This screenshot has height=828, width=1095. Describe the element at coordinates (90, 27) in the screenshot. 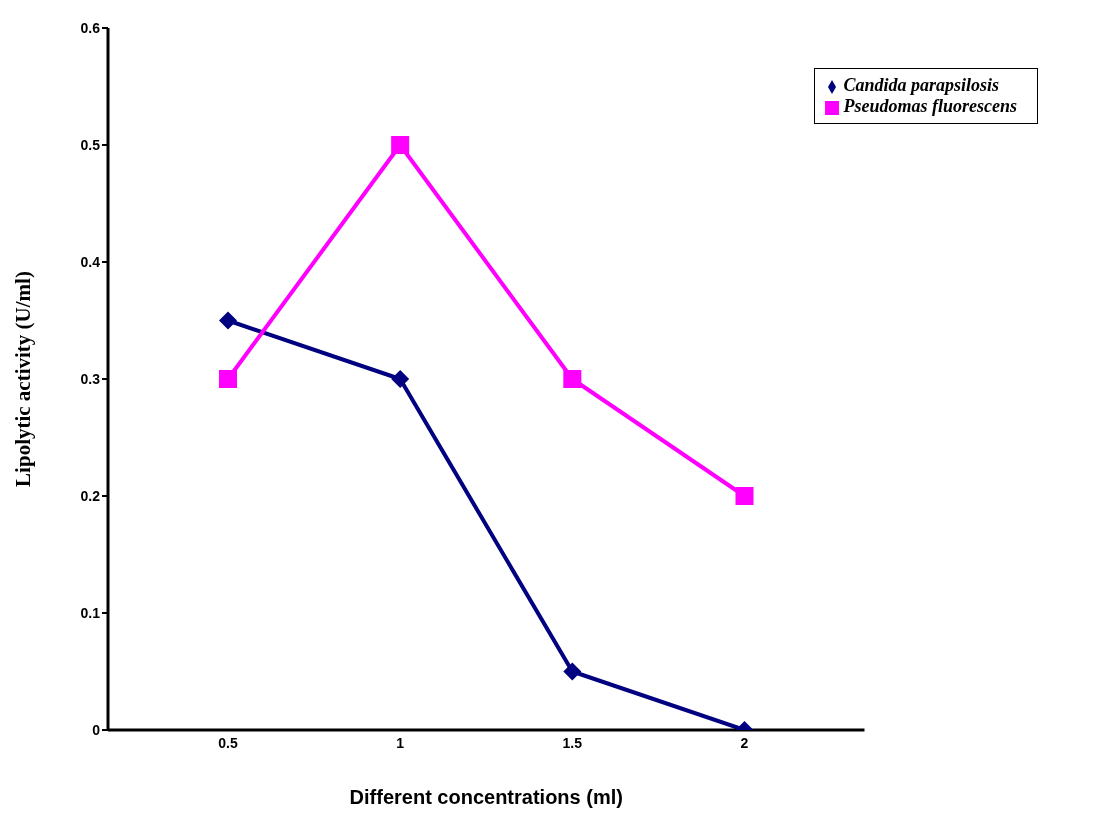

I see `y-tick-label: 0.6` at that location.